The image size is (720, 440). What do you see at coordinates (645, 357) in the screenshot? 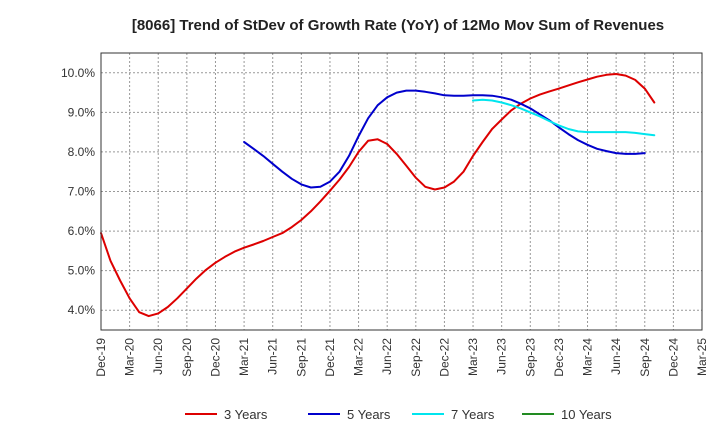
I see `x-tick-label: Sep-24` at bounding box center [645, 357].